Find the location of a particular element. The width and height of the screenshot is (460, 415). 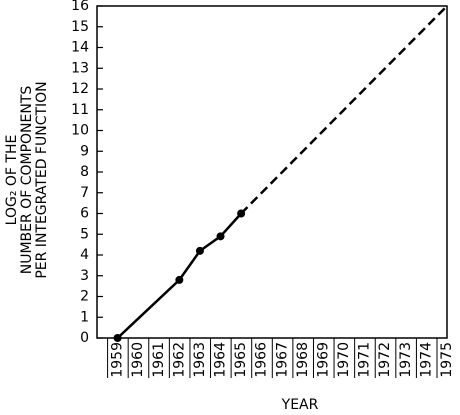

y-tick-label: 0 is located at coordinates (84, 338).